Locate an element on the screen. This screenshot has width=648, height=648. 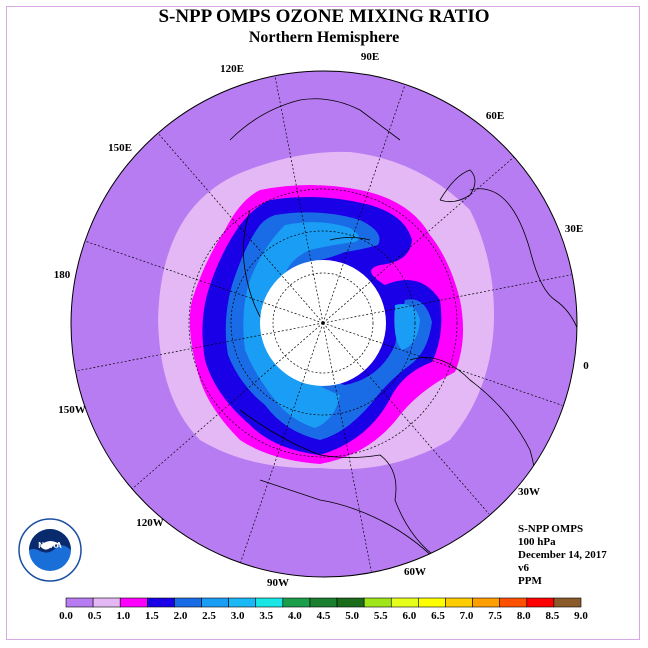
colorbar-tick-label: 2.5 is located at coordinates (209, 616).